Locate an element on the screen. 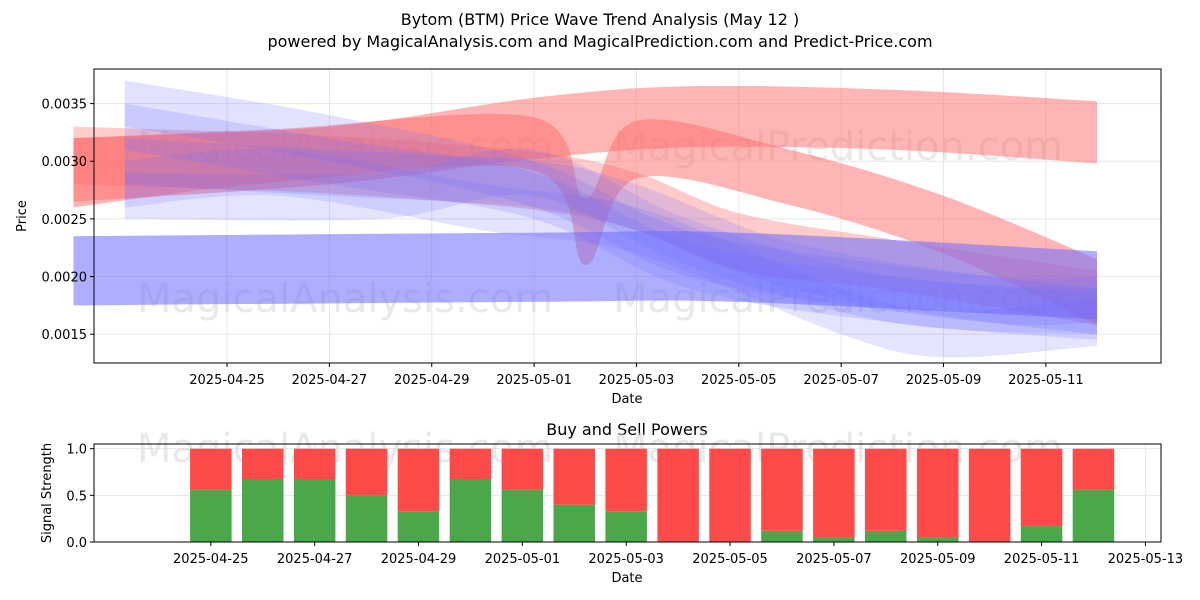  buy-sell-y-tick-label: 1.0 is located at coordinates (76, 450).